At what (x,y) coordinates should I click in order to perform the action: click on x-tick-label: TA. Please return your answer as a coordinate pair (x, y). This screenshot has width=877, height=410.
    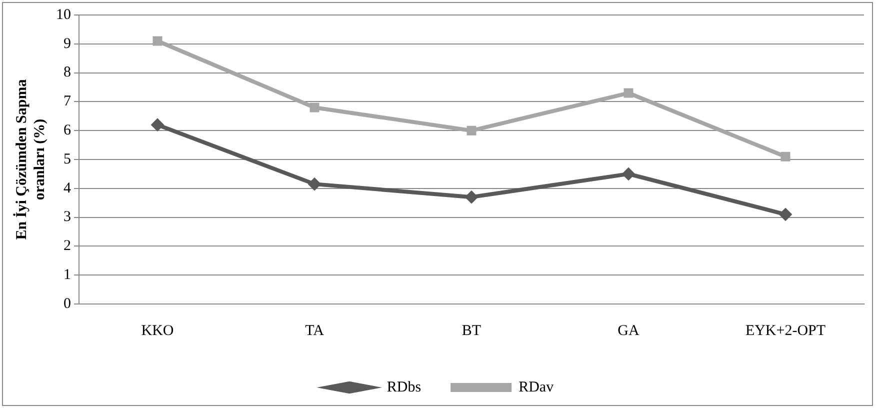
    Looking at the image, I should click on (314, 330).